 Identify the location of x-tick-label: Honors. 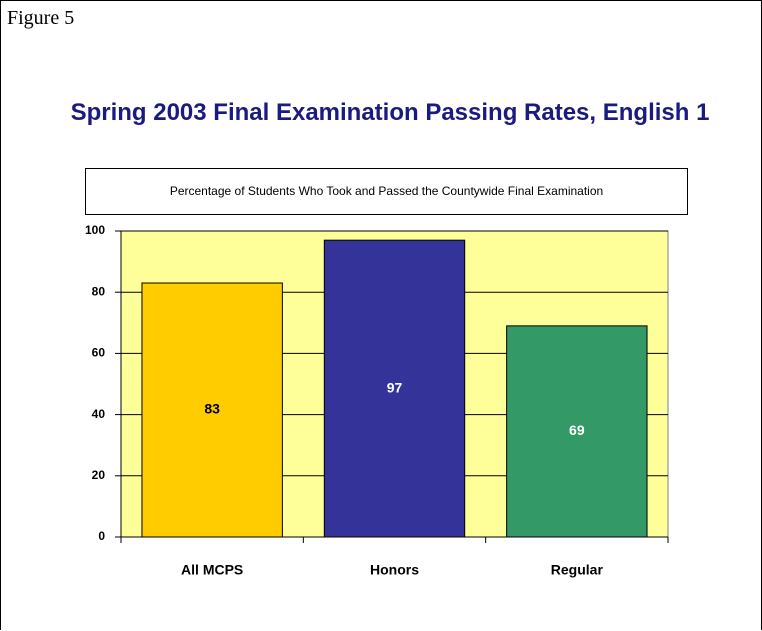
(394, 570).